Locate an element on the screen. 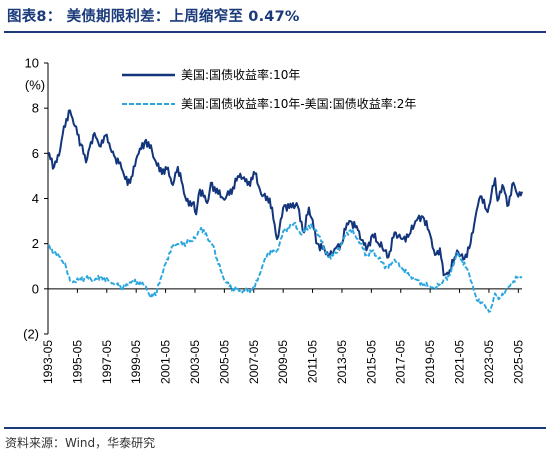 The image size is (550, 460). x-tick-label: 2001-05 is located at coordinates (166, 362).